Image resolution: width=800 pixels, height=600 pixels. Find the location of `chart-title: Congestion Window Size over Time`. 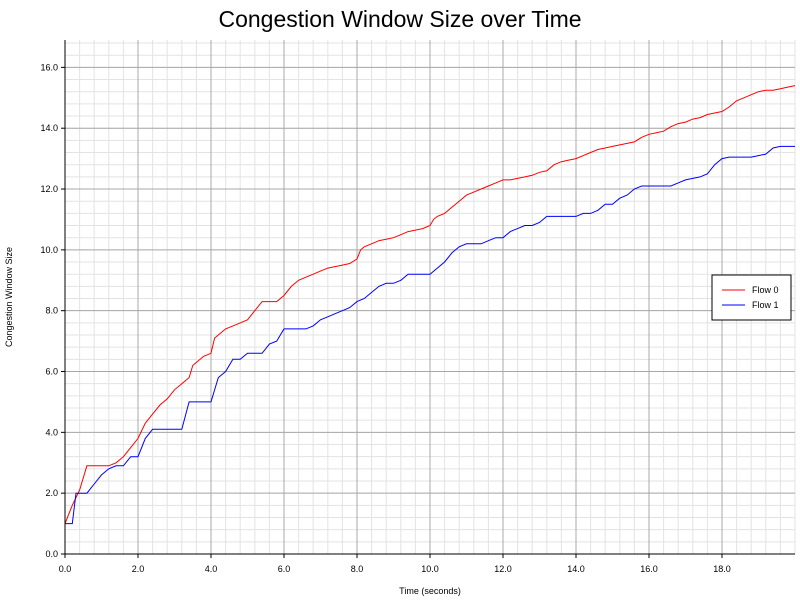

chart-title: Congestion Window Size over Time is located at coordinates (400, 19).